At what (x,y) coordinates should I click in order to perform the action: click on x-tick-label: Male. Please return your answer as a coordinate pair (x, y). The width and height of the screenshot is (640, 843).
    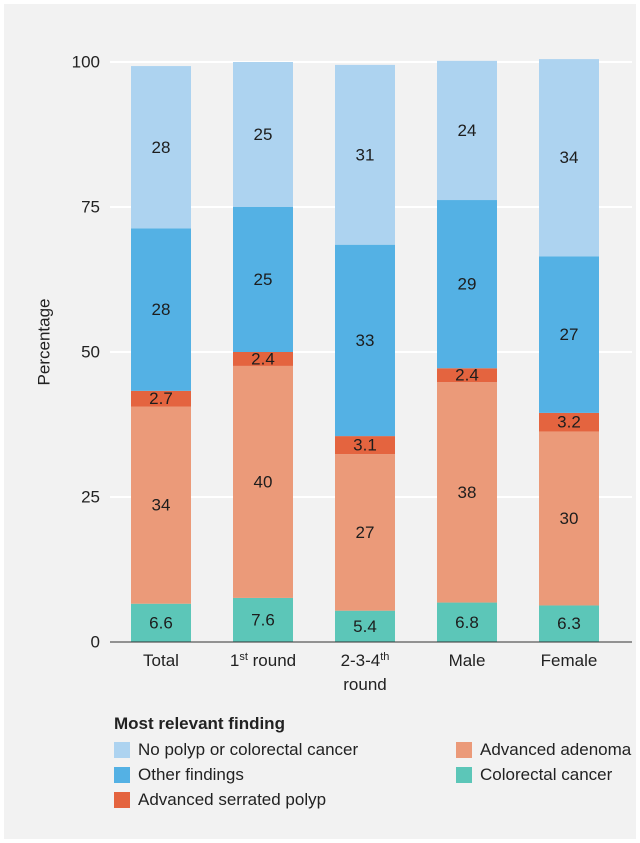
    Looking at the image, I should click on (467, 660).